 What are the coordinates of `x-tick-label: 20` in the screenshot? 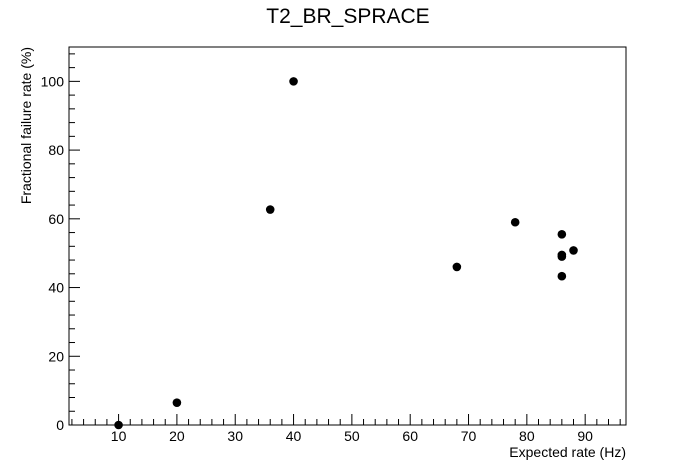 It's located at (177, 436).